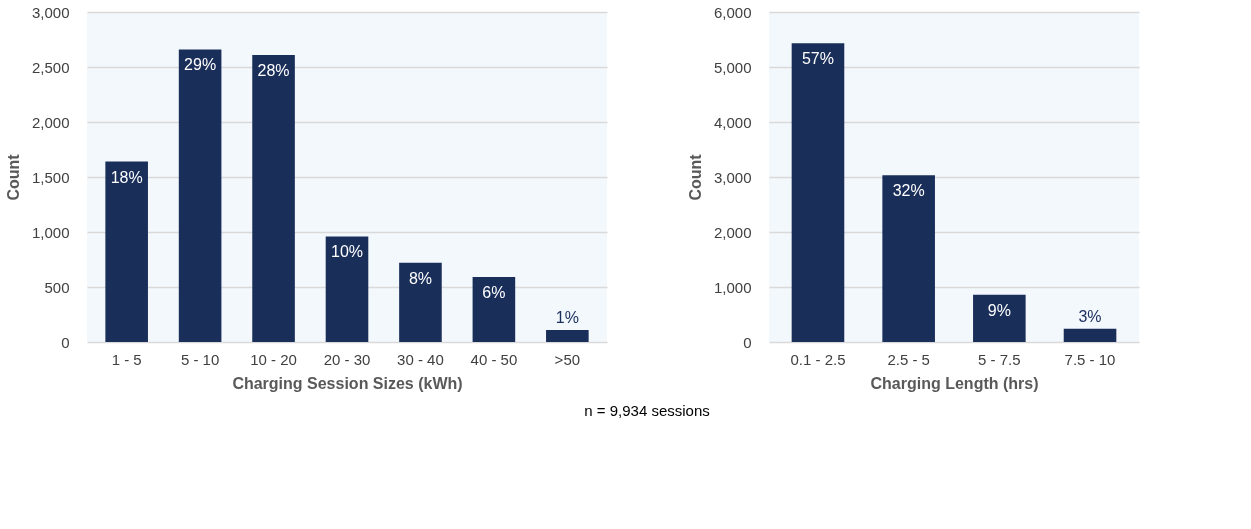 The width and height of the screenshot is (1251, 529). Describe the element at coordinates (347, 359) in the screenshot. I see `x-tick-label: 20 - 30` at that location.